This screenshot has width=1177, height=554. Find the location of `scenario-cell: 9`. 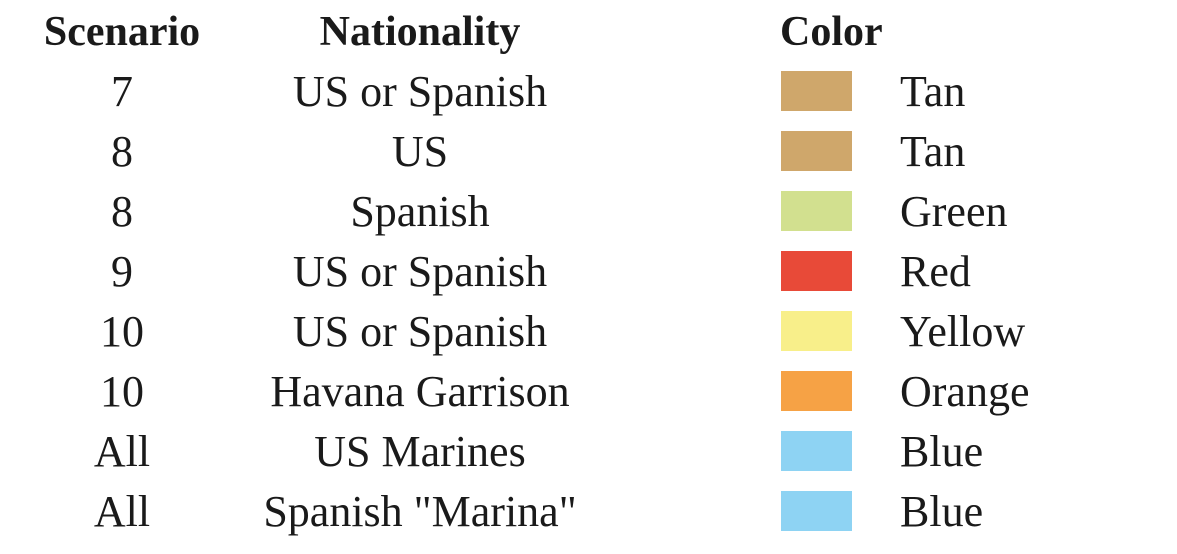

scenario-cell: 9 is located at coordinates (122, 271).